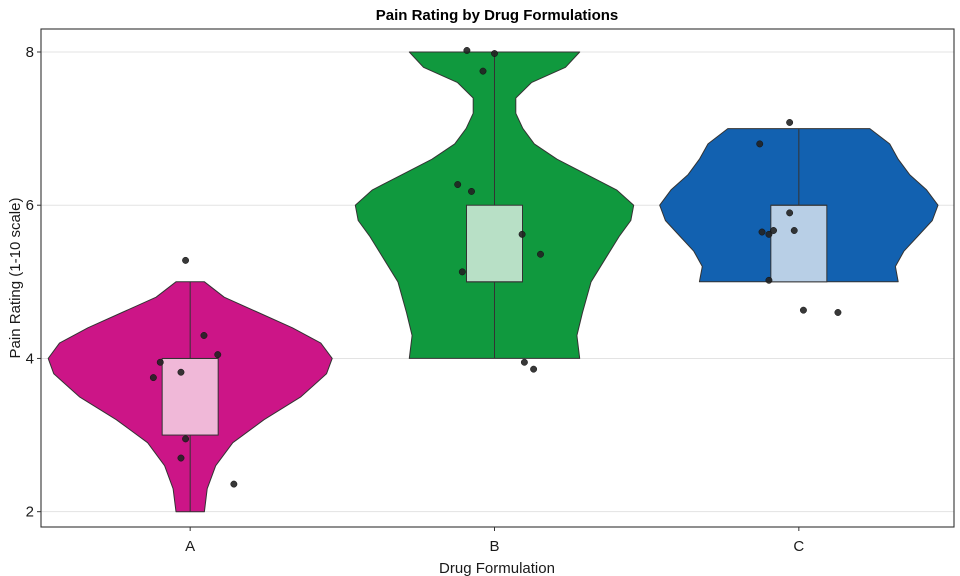 The width and height of the screenshot is (960, 576). Describe the element at coordinates (15, 278) in the screenshot. I see `y-axis-title: Pain Rating (1-10 scale)` at that location.